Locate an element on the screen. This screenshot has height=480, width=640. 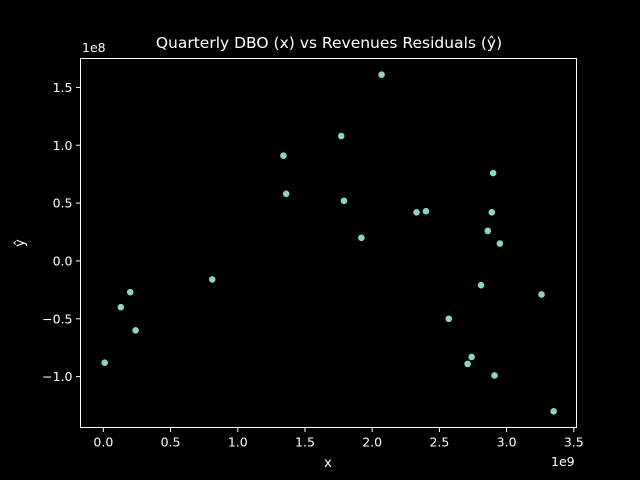
y-tick-label: 1.0 is located at coordinates (63, 145).